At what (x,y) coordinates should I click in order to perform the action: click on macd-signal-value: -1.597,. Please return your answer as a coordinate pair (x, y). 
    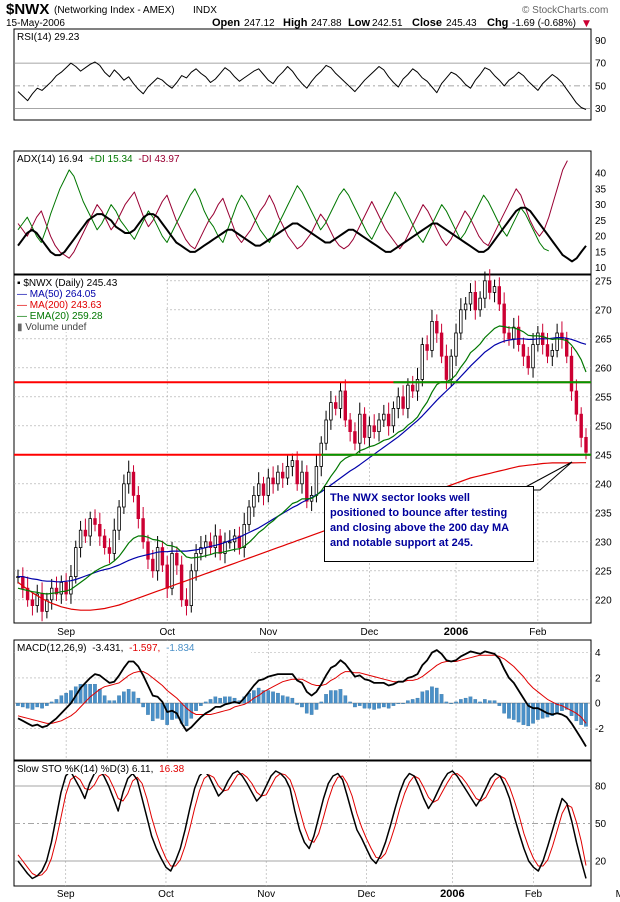
    Looking at the image, I should click on (144, 648).